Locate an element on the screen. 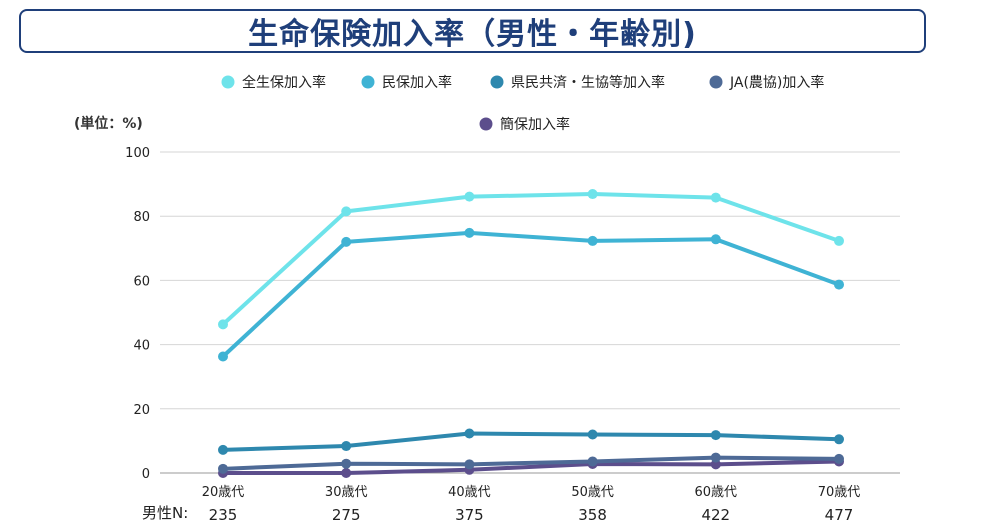  y-tick-label: 40 is located at coordinates (141, 346).